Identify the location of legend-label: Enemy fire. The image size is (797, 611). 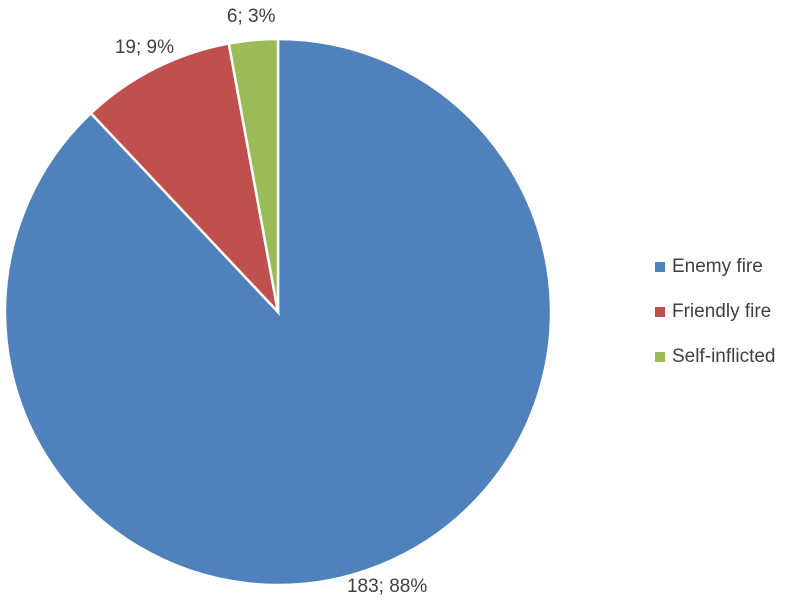
(717, 266).